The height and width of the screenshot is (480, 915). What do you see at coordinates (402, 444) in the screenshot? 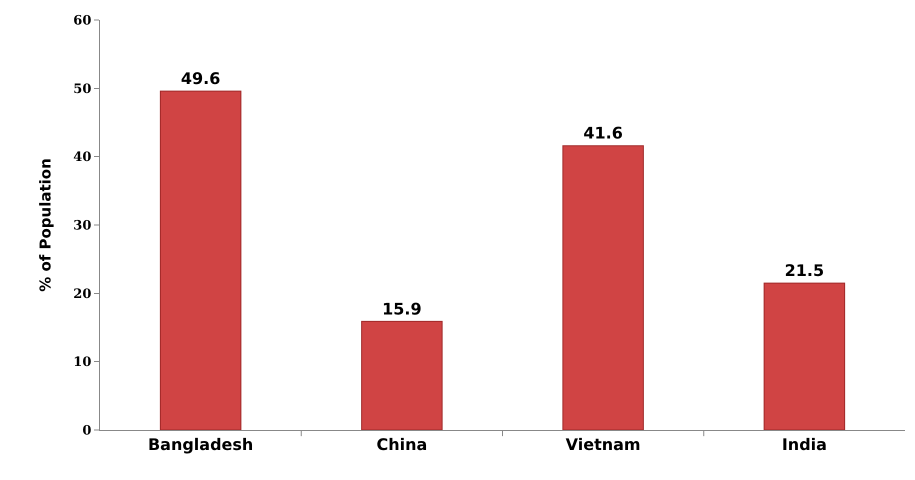
I see `x-tick-label: China` at bounding box center [402, 444].